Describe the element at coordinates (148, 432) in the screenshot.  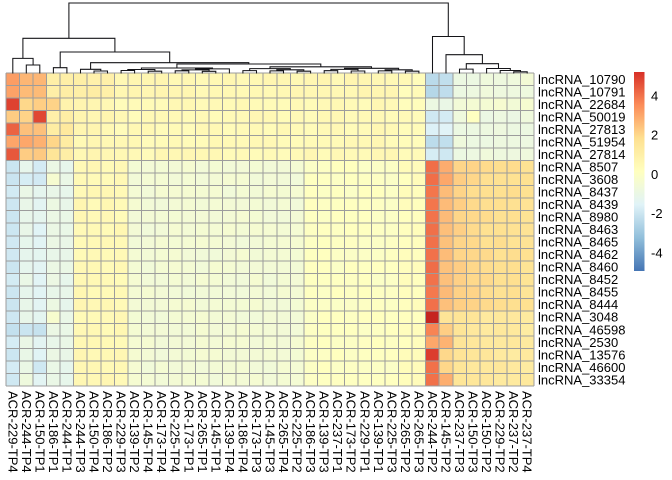
I see `svg-text: ACR-145-TP4` at that location.